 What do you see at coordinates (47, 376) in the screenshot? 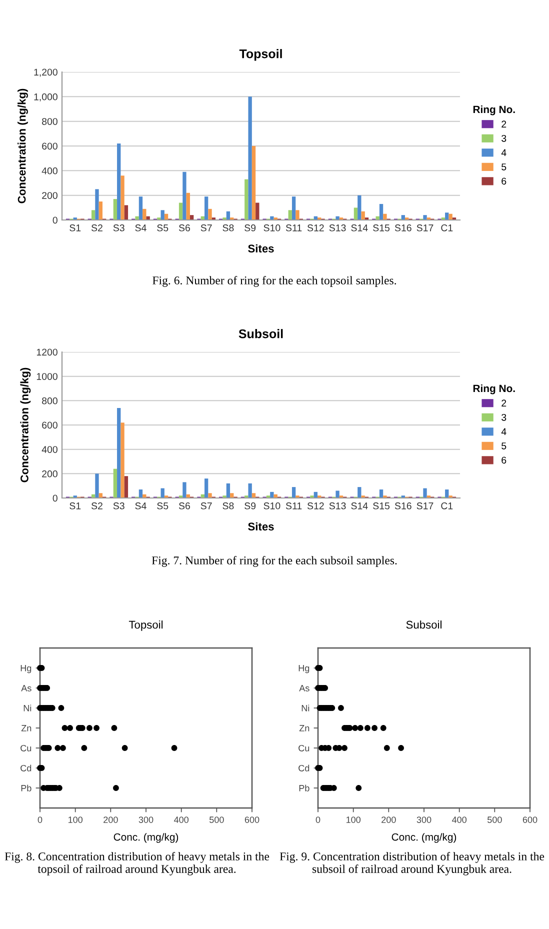
I see `y-tick-label: 1000` at bounding box center [47, 376].